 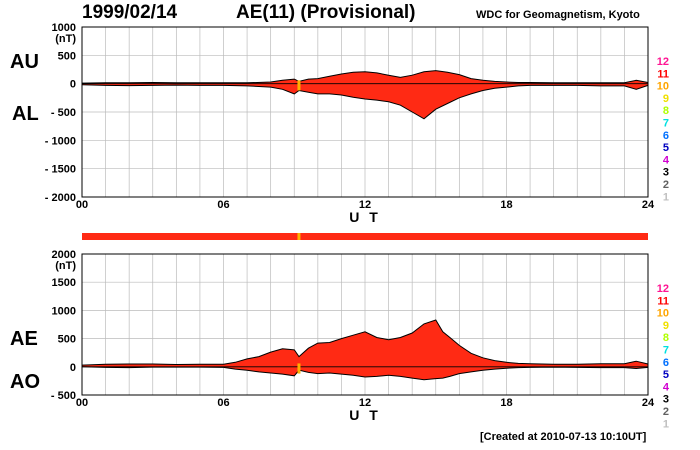 I want to click on bottom-activity-level: 12, so click(x=663, y=289).